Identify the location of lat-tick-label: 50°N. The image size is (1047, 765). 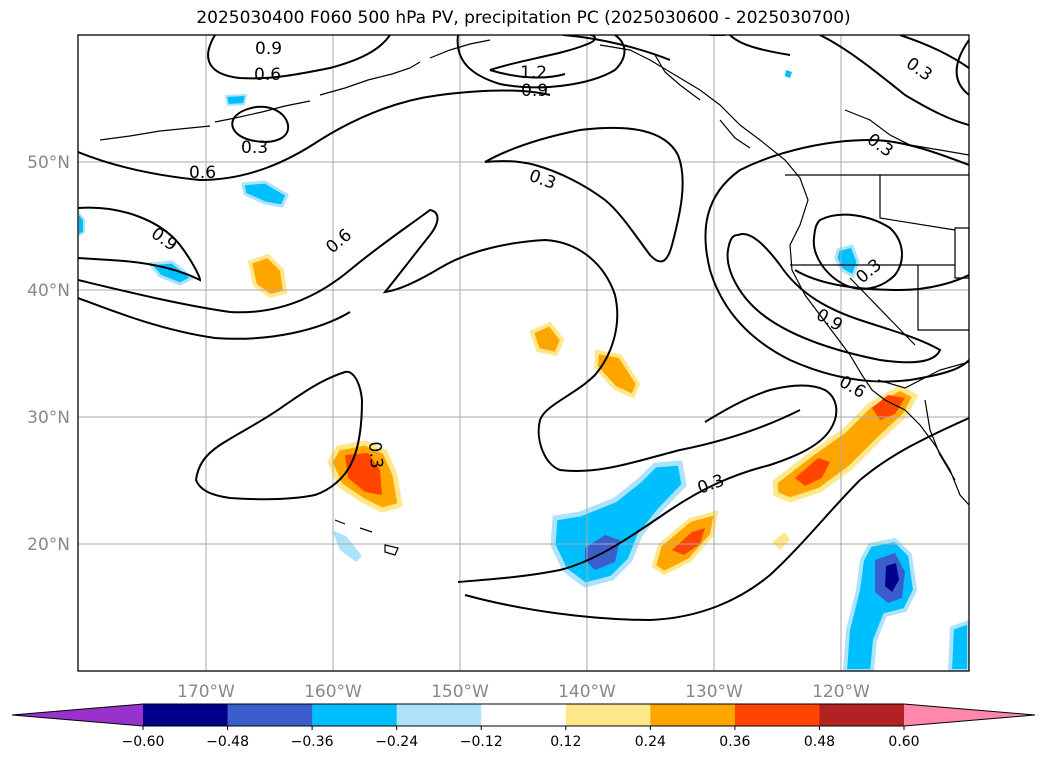
(48, 163).